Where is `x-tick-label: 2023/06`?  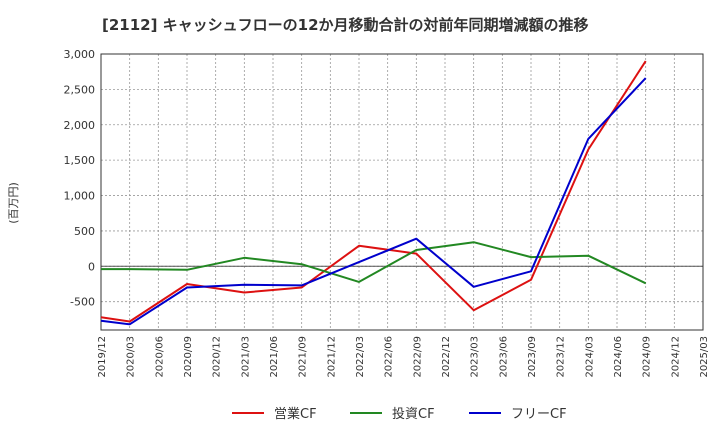
x-tick-label: 2023/06 is located at coordinates (503, 357).